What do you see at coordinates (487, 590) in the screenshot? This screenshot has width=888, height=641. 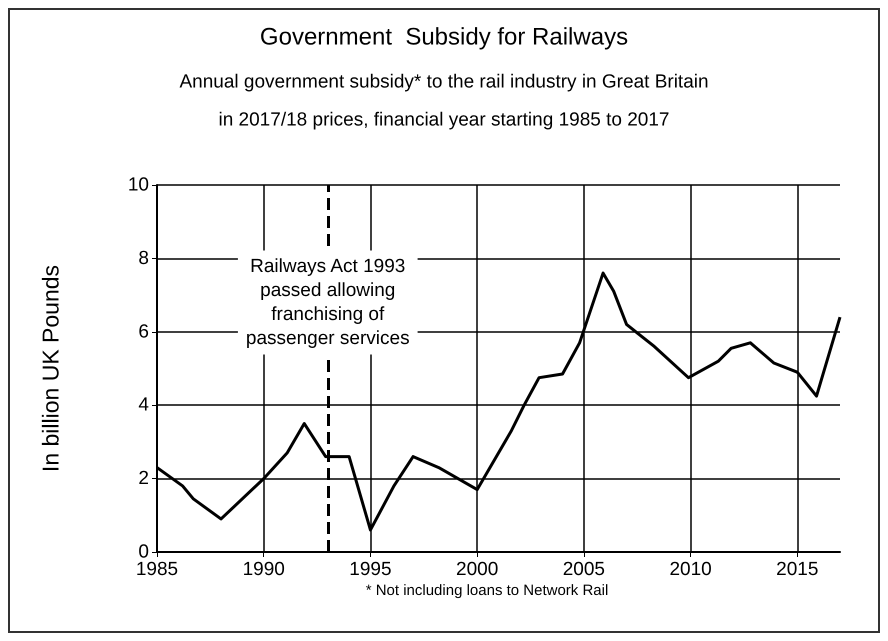 I see `text: * Not including loans to Network Rail` at bounding box center [487, 590].